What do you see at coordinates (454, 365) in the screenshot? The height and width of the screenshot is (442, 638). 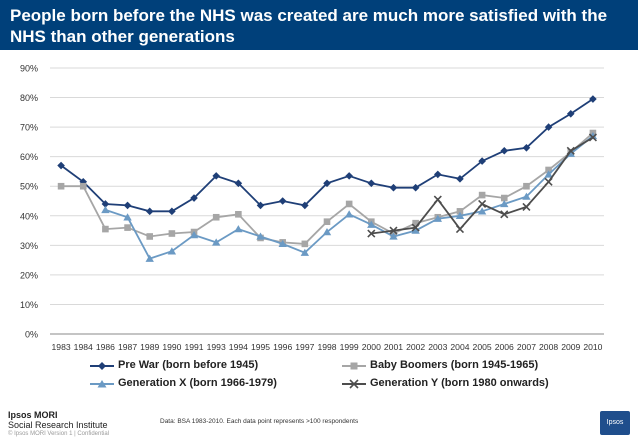 I see `legend-label-baby-boomers: Baby Boomers (born 1945-1965)` at bounding box center [454, 365].